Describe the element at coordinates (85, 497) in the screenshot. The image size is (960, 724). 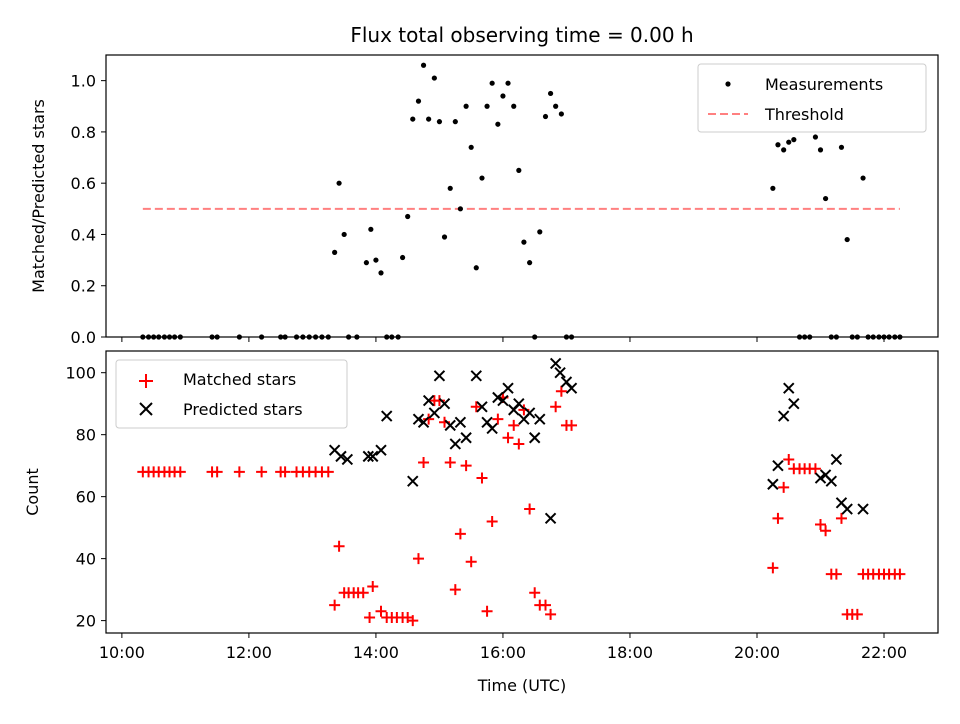
I see `count-y-axis: 20 40 60 80 100` at that location.